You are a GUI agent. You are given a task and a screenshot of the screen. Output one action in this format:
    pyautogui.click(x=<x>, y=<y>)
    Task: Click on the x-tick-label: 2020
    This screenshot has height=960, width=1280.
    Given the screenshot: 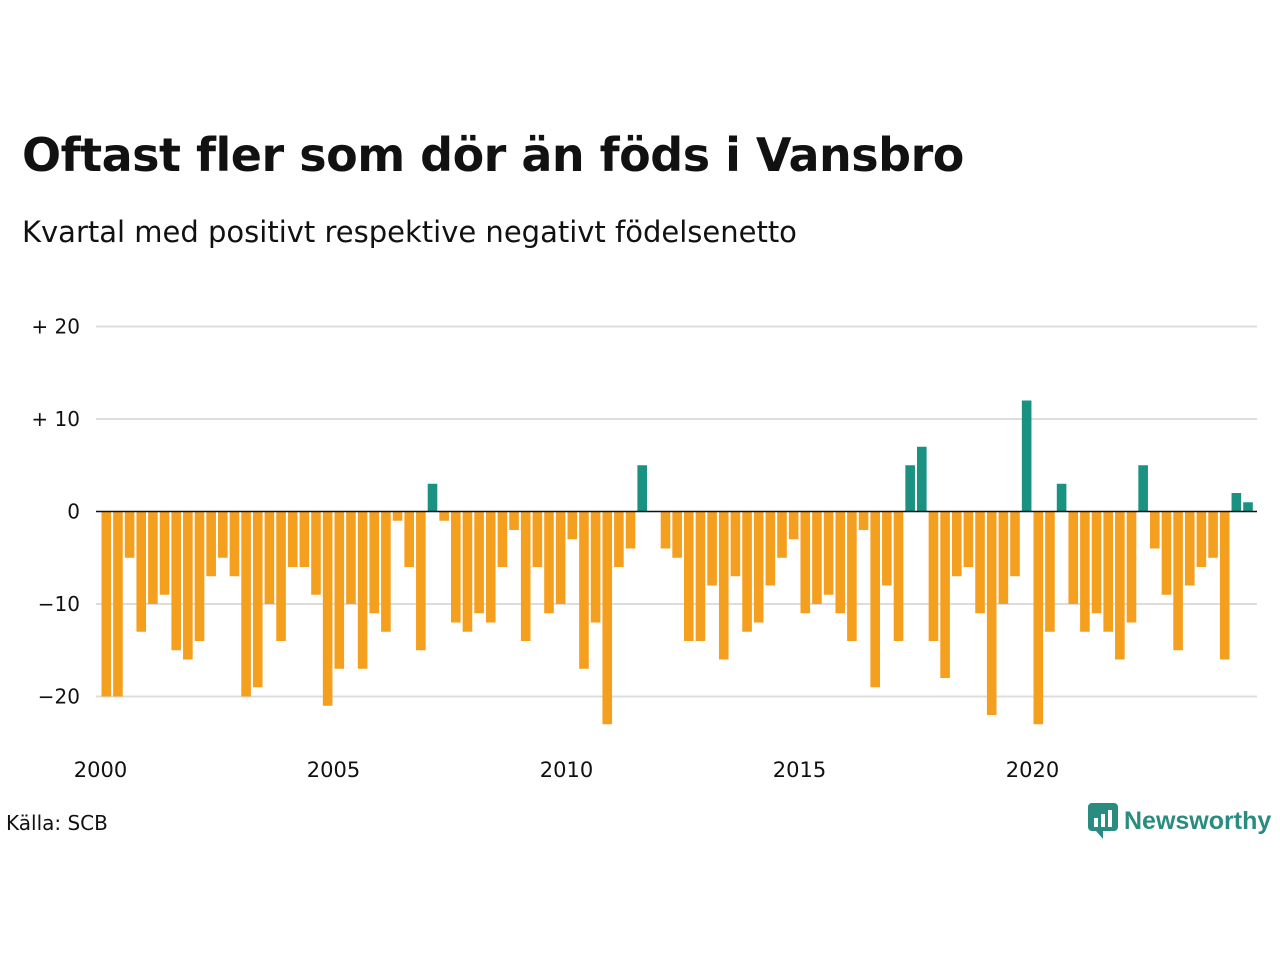 What is the action you would take?
    pyautogui.click(x=1032, y=770)
    